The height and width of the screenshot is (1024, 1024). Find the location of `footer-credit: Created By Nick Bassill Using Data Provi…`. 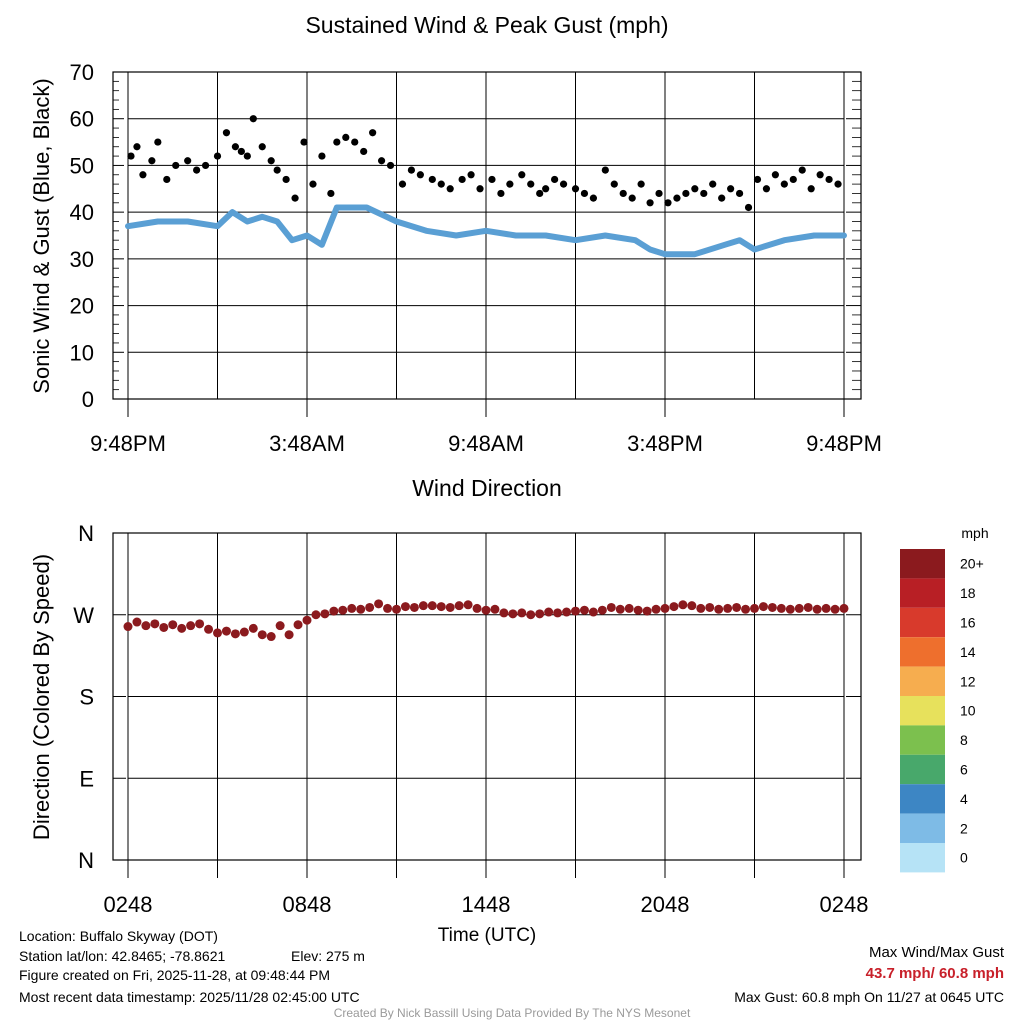

footer-credit: Created By Nick Bassill Using Data Provi… is located at coordinates (512, 1013).